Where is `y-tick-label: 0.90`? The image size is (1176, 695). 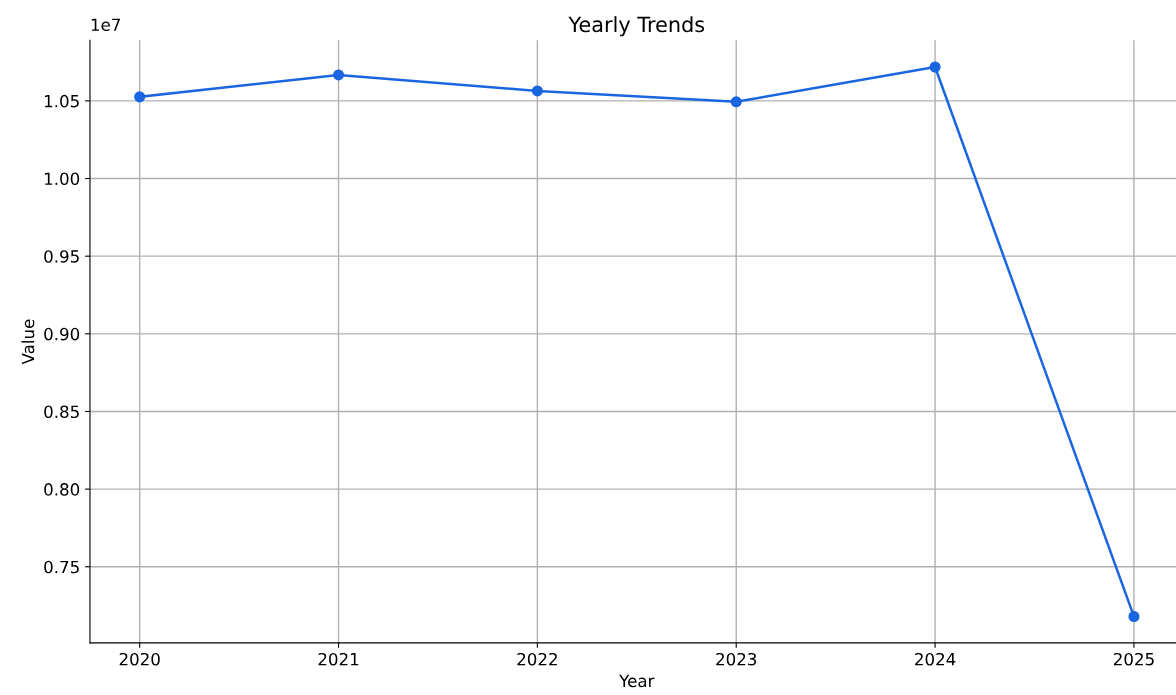
y-tick-label: 0.90 is located at coordinates (62, 334).